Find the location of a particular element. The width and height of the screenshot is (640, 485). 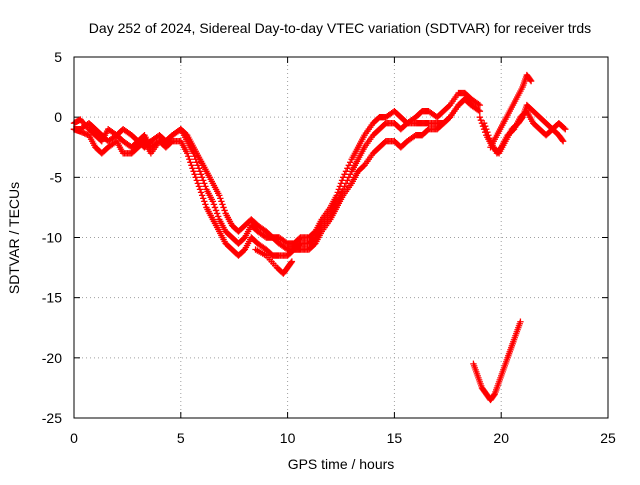

y-tick-label: -5 is located at coordinates (56, 177).